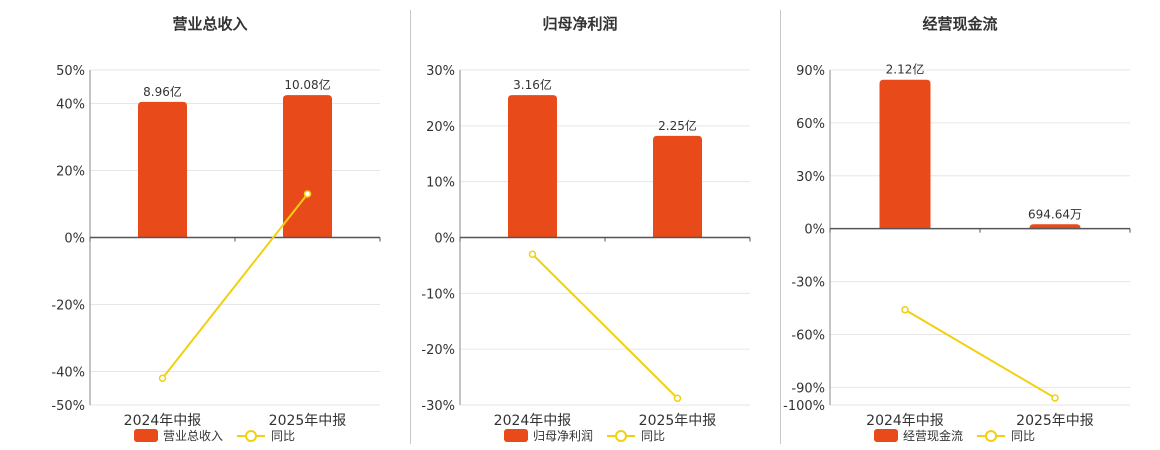 Image resolution: width=1160 pixels, height=450 pixels. Describe the element at coordinates (810, 71) in the screenshot. I see `y-tick-label: 90%` at that location.